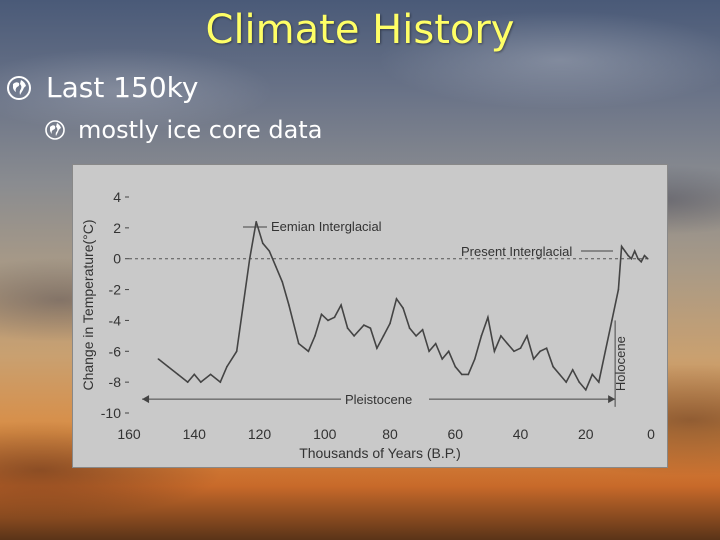  I want to click on x-tick-label: 60, so click(455, 434).